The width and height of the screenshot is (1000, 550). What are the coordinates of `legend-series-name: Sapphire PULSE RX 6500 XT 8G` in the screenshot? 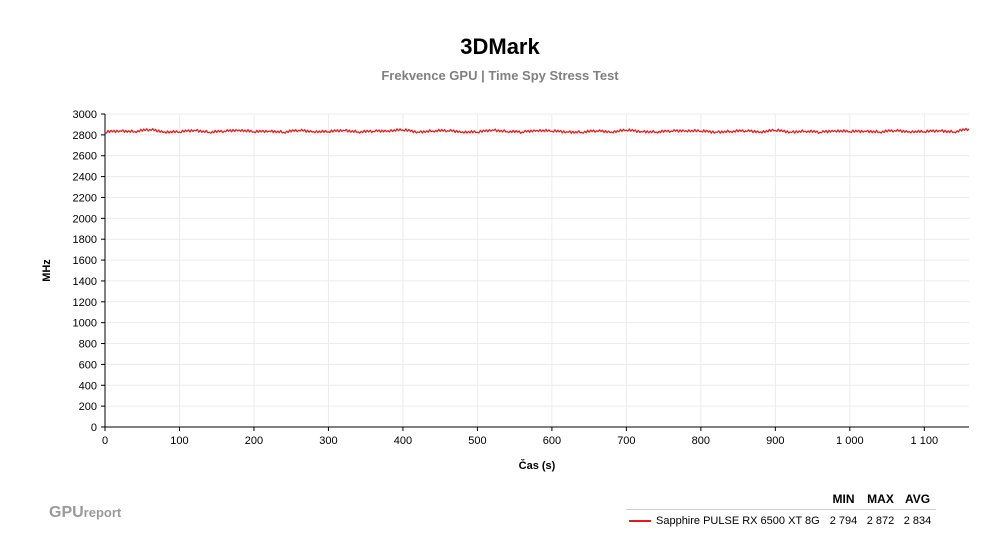 It's located at (738, 521).